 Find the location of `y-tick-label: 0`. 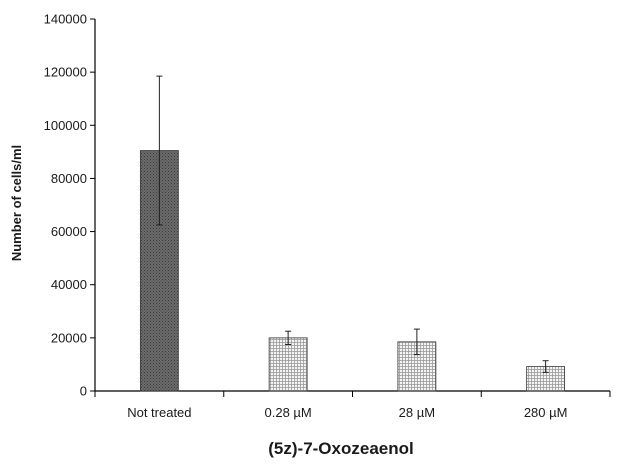

y-tick-label: 0 is located at coordinates (83, 391).